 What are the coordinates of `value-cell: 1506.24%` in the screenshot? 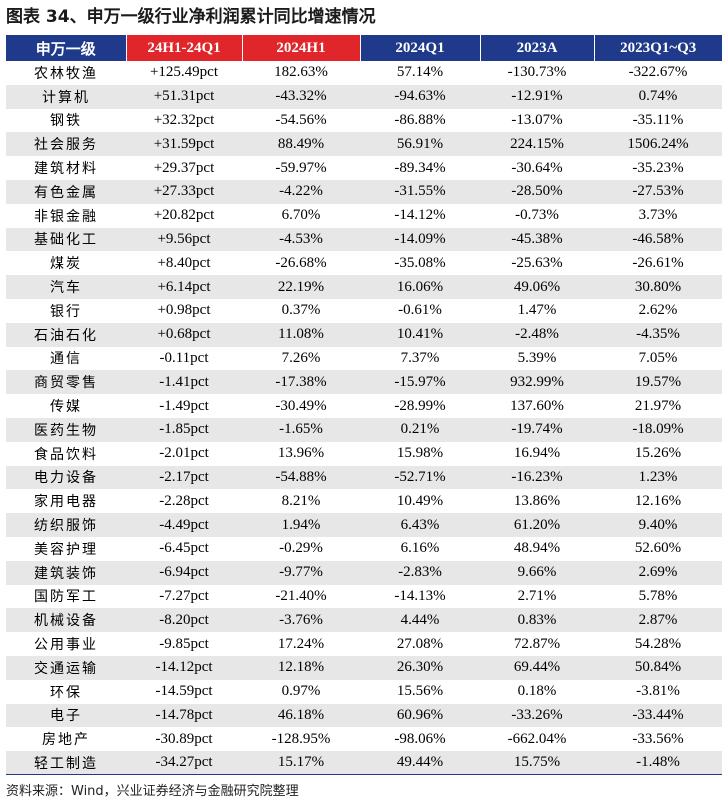 It's located at (658, 143).